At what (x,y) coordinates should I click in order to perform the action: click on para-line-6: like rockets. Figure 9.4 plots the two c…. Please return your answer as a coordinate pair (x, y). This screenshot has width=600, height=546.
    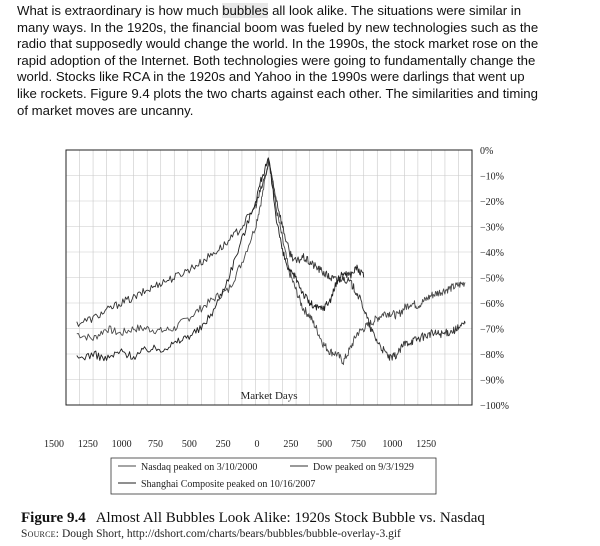
    Looking at the image, I should click on (277, 93).